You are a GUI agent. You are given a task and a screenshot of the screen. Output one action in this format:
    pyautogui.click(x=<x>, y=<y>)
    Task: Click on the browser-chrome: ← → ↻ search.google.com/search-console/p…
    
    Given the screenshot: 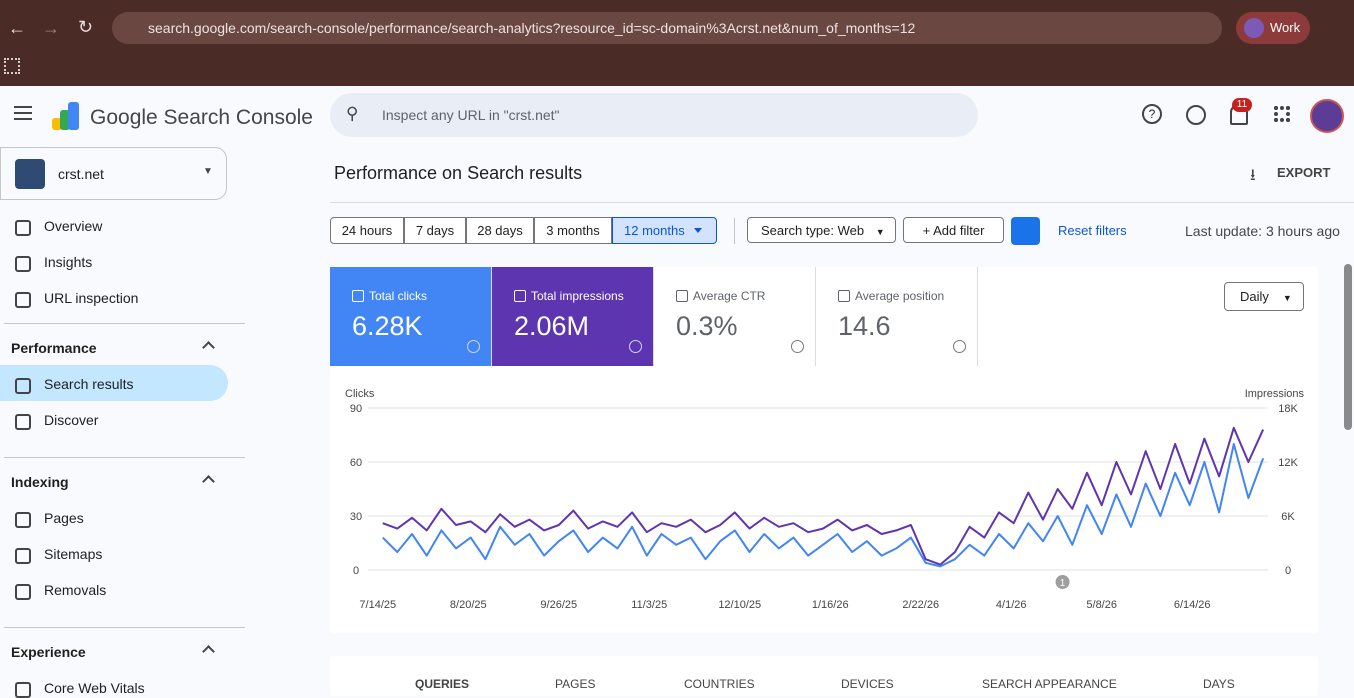 What is the action you would take?
    pyautogui.click(x=677, y=43)
    